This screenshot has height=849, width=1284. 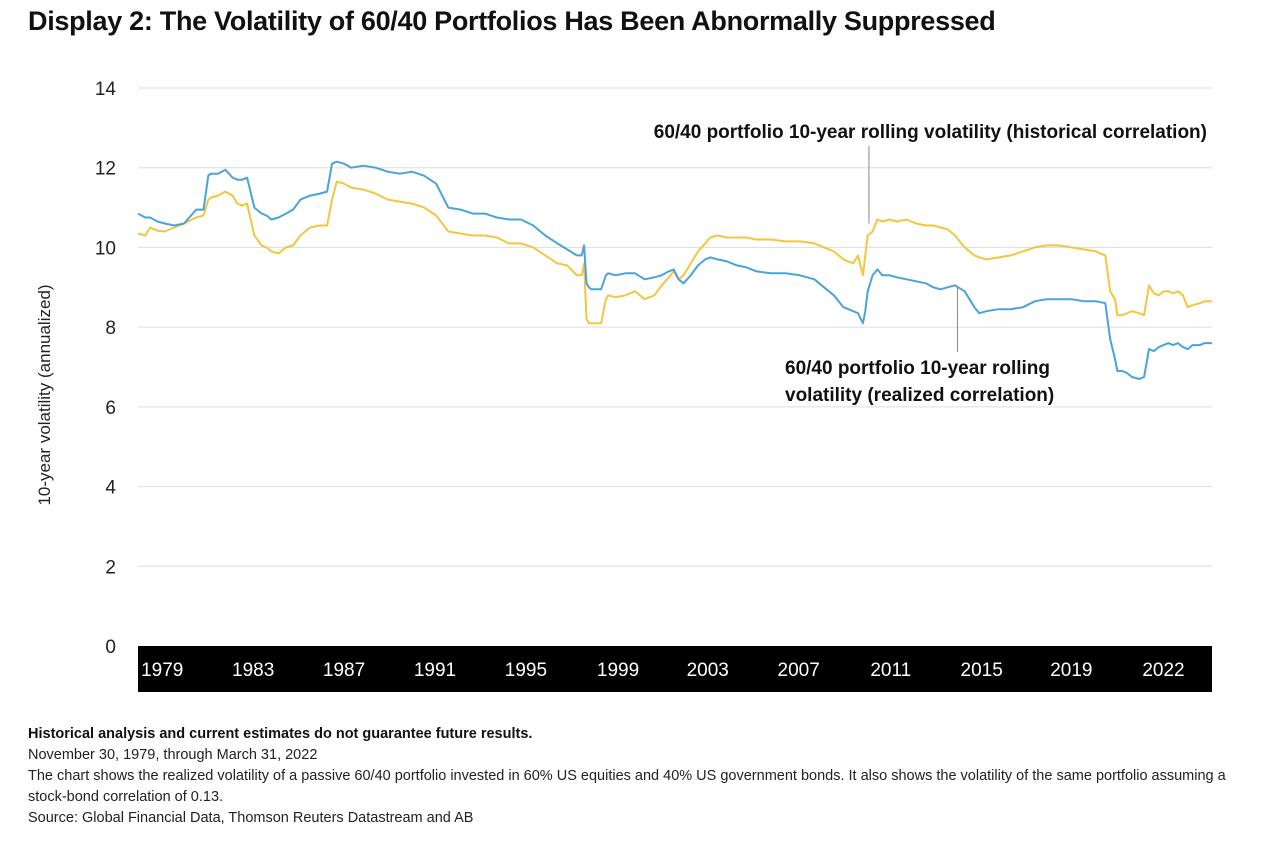 I want to click on x-axis-band, so click(x=675, y=669).